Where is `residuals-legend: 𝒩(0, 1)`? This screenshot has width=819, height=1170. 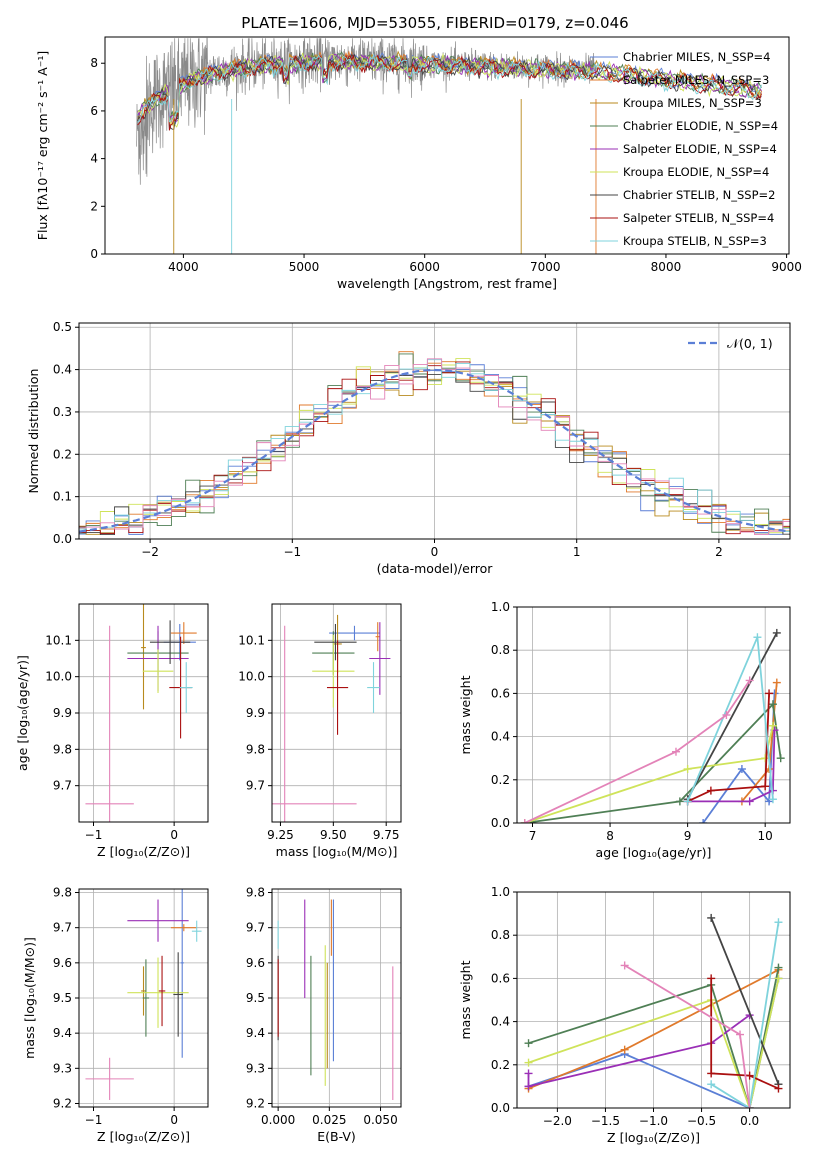 residuals-legend: 𝒩(0, 1) is located at coordinates (730, 343).